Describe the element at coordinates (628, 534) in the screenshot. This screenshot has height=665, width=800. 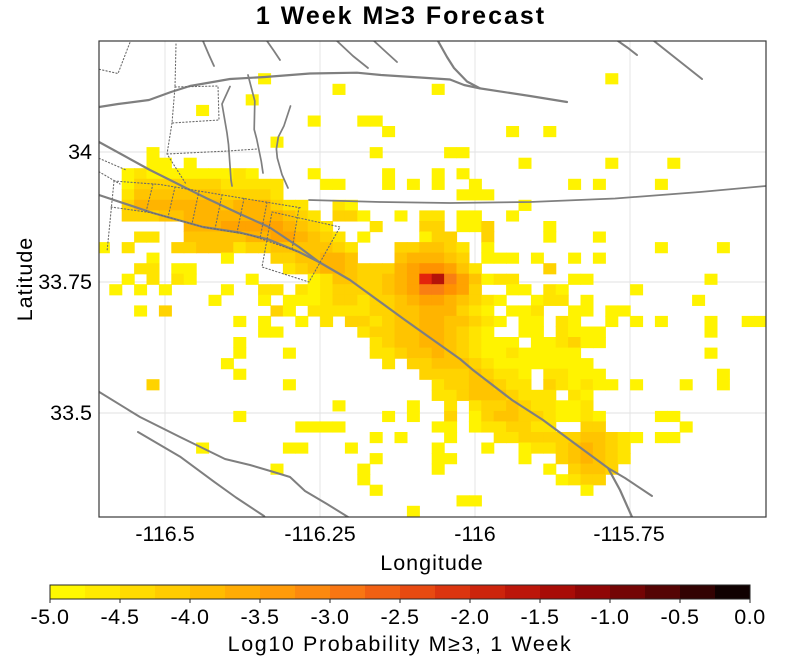
I see `svg-text: -115.75` at that location.